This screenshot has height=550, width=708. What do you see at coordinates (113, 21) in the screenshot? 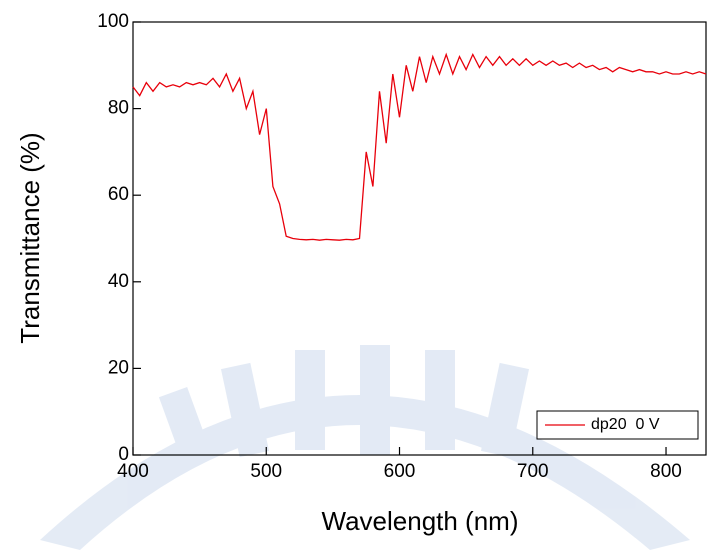
I see `y-tick-label: 100` at bounding box center [113, 21].